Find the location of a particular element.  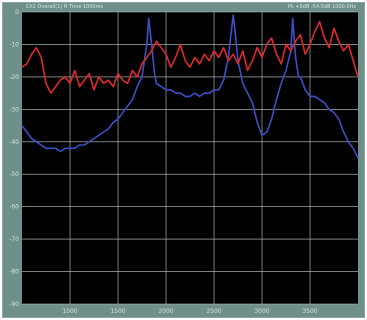

x-tick-label: 3000 is located at coordinates (261, 311).